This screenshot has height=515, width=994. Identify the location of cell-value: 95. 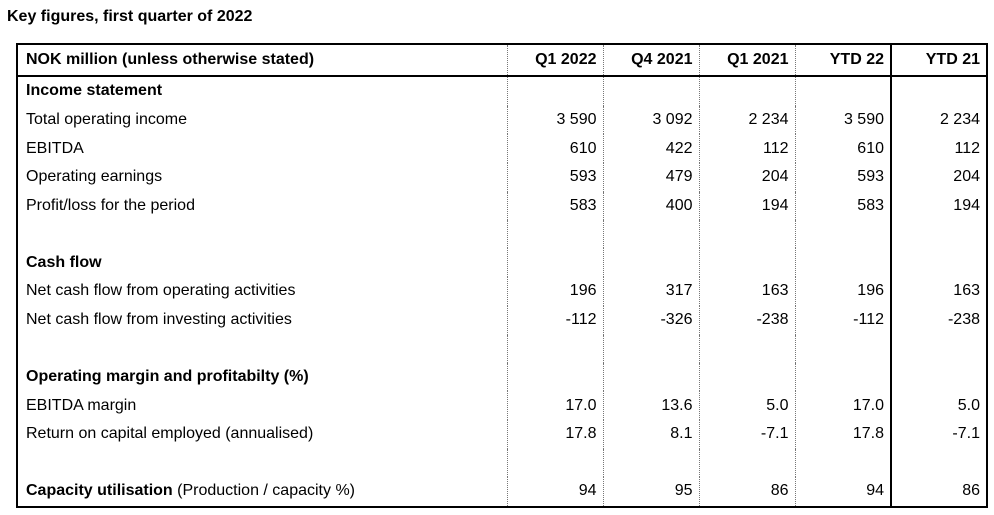
(650, 491).